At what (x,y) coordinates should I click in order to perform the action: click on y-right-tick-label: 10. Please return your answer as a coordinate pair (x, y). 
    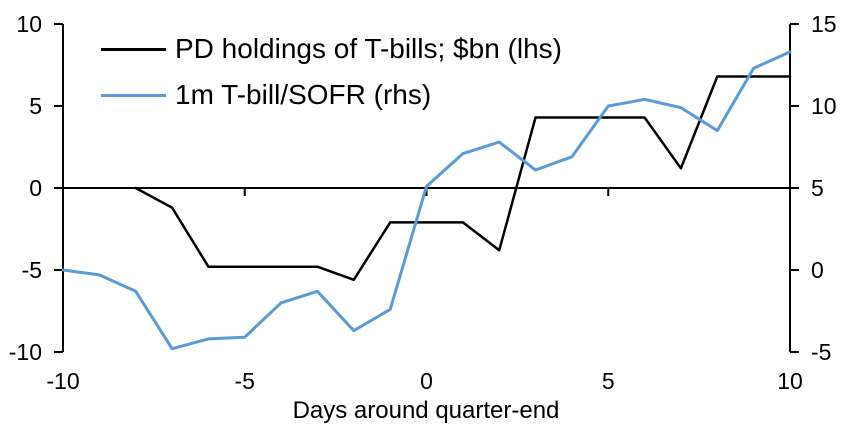
    Looking at the image, I should click on (824, 106).